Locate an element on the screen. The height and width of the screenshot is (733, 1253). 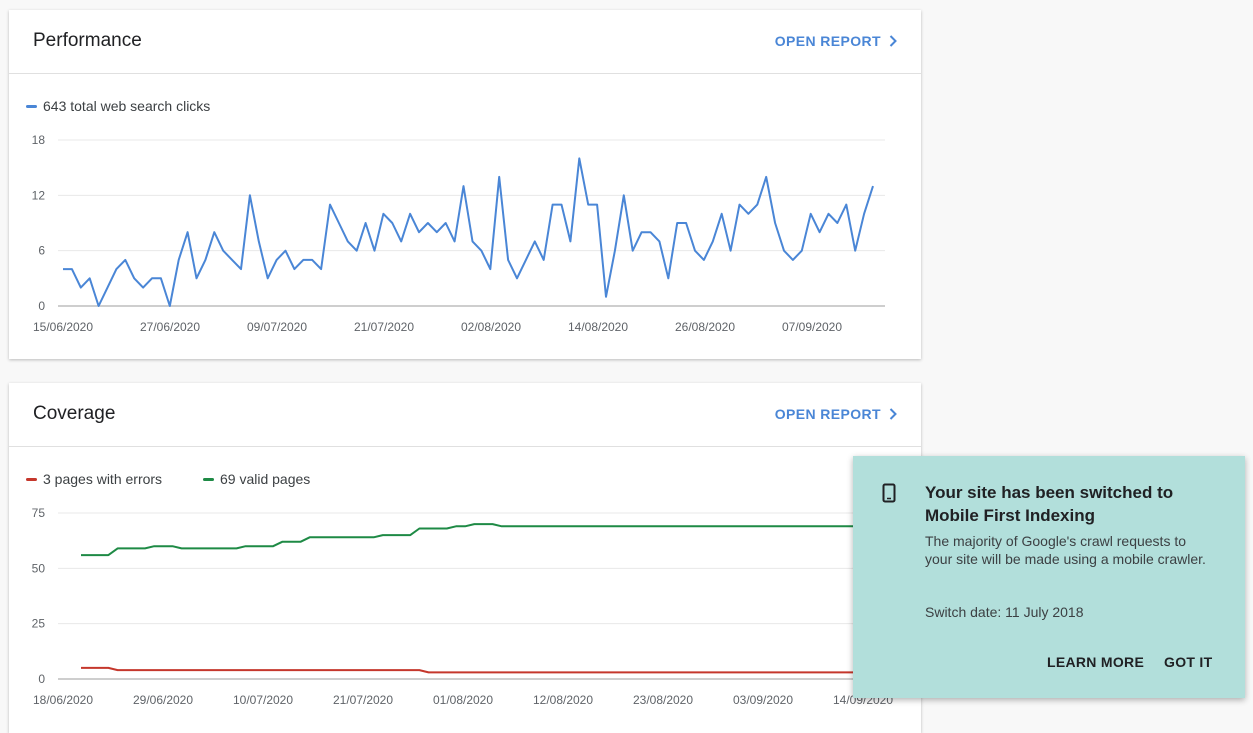
performance-open-report-button: OPEN REPORT is located at coordinates (836, 41).